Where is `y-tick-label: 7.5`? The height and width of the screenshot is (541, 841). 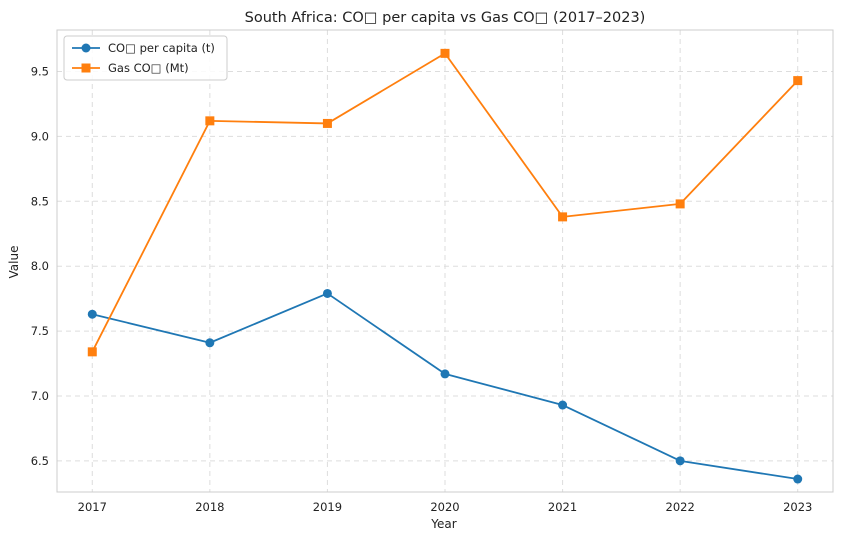 y-tick-label: 7.5 is located at coordinates (40, 331).